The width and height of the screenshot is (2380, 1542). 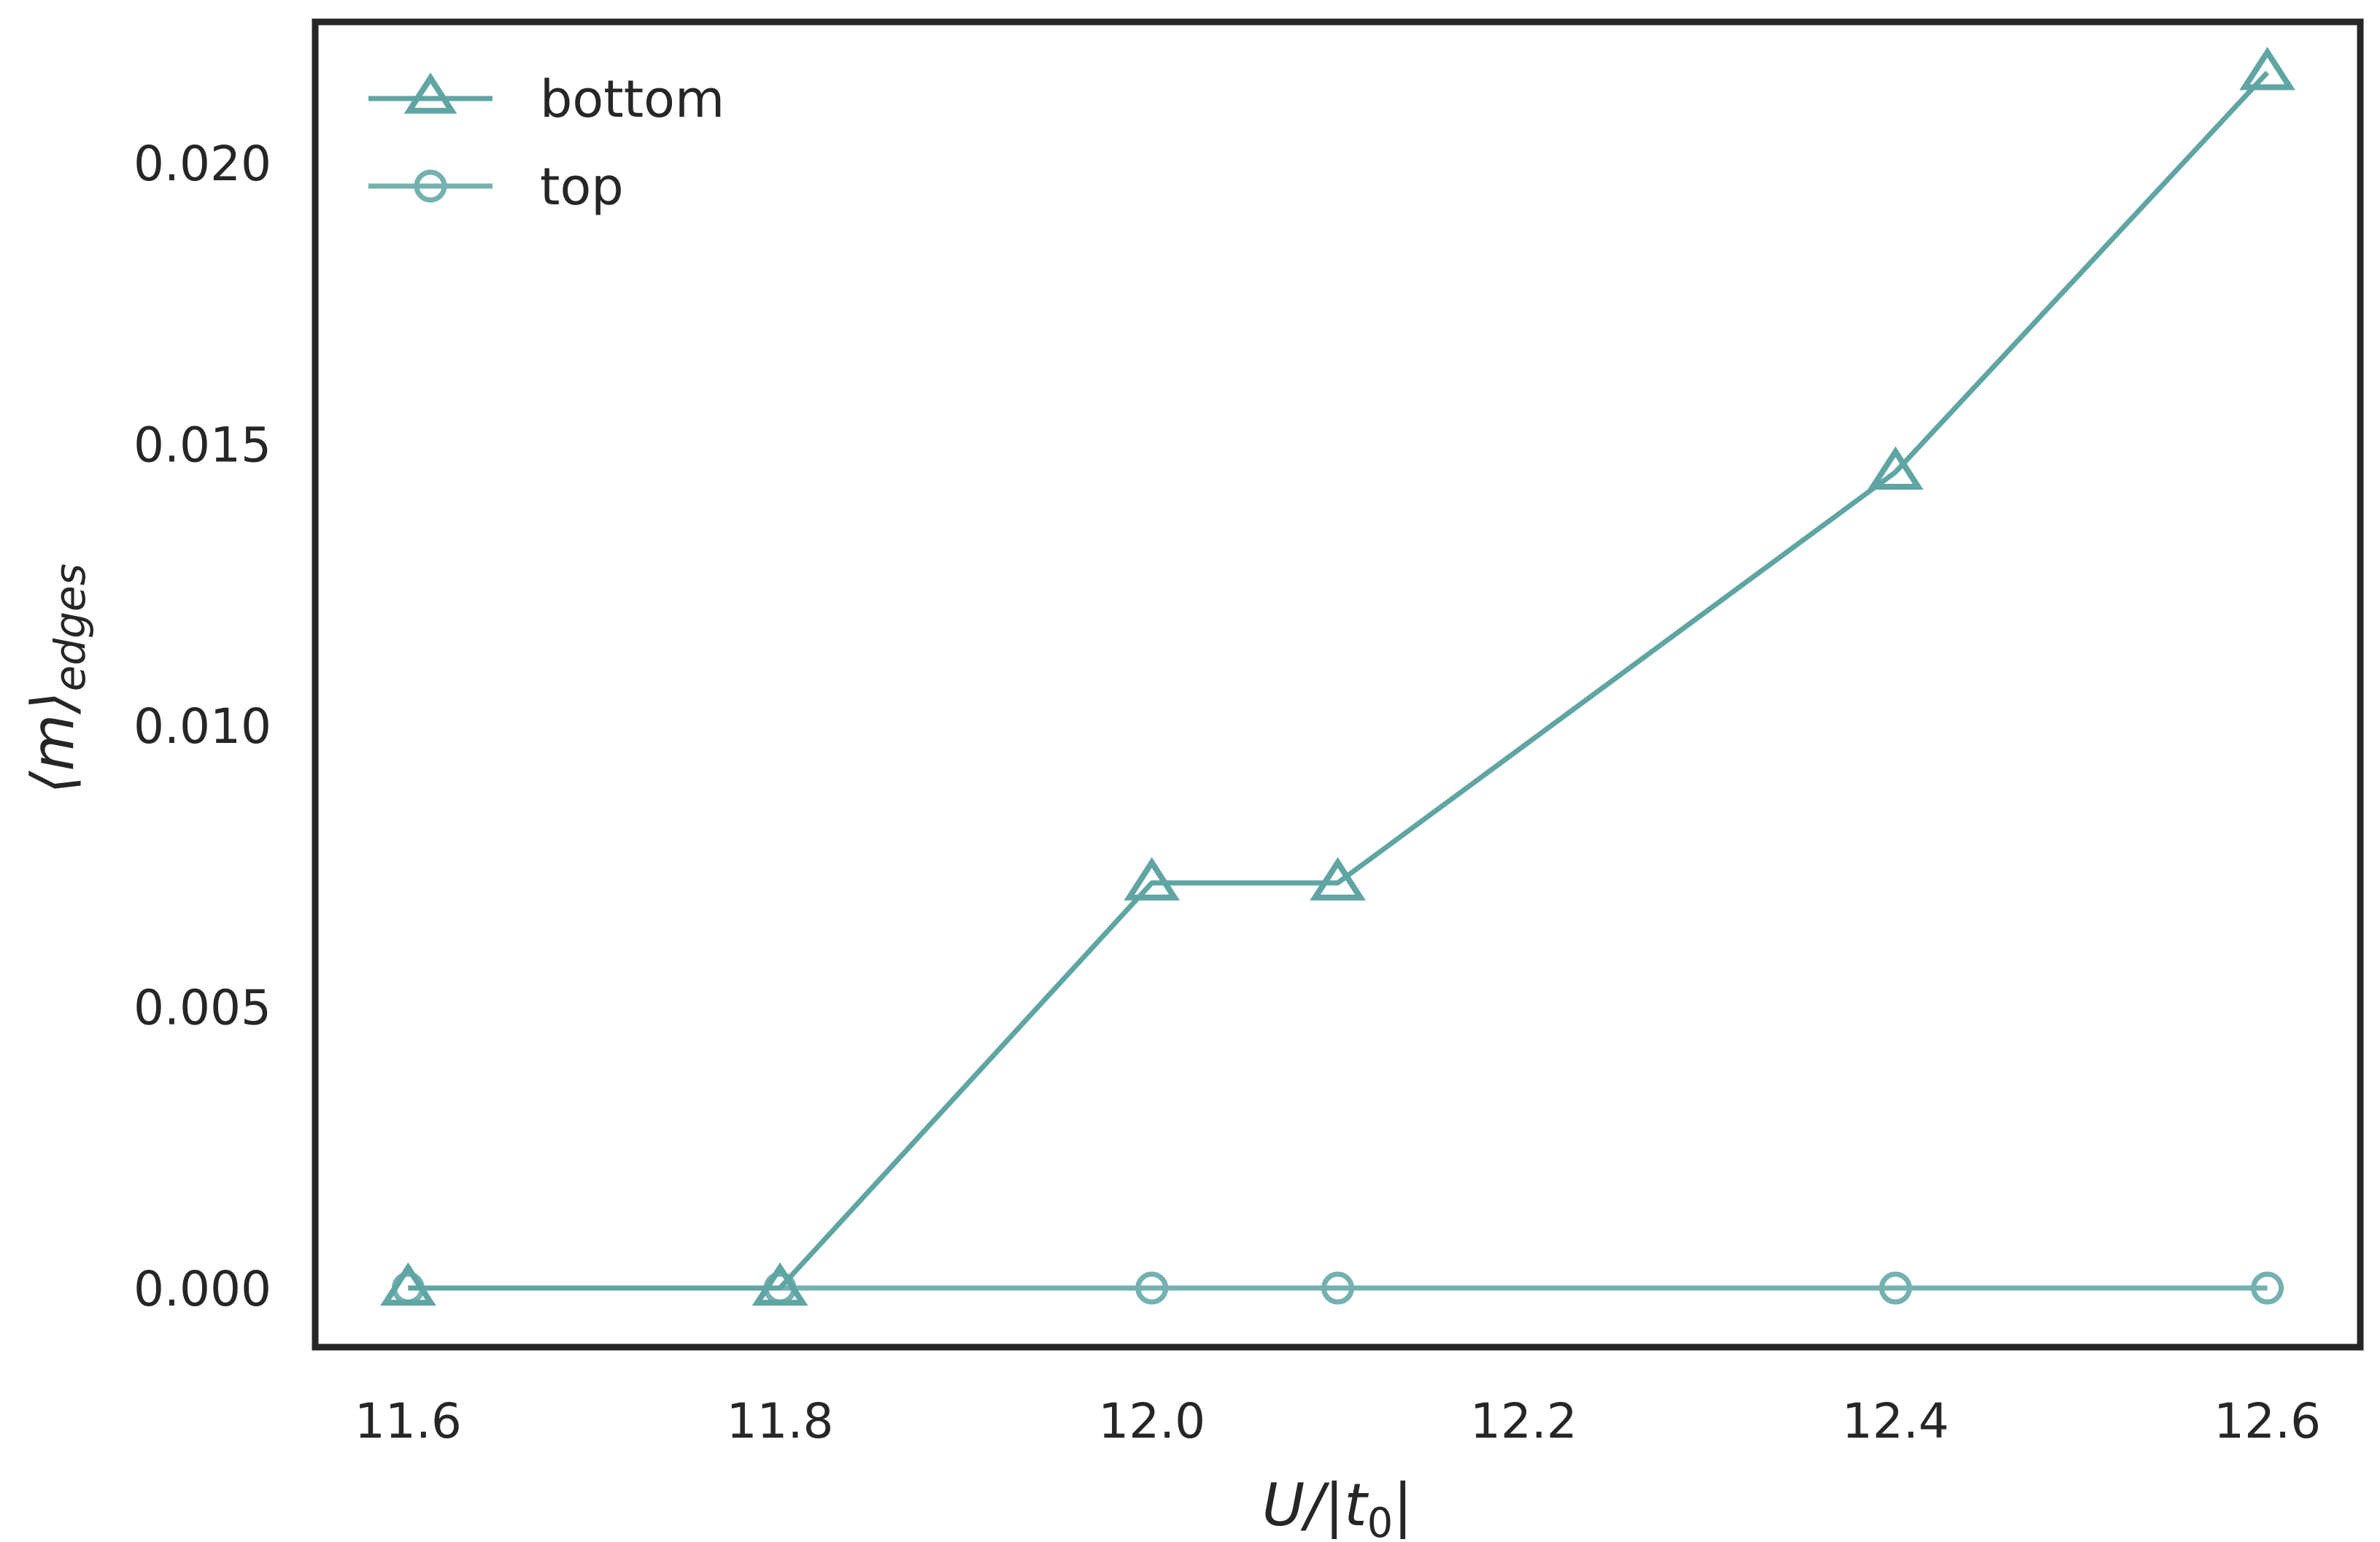 What do you see at coordinates (202, 164) in the screenshot?
I see `y-tick-label: 0.020` at bounding box center [202, 164].